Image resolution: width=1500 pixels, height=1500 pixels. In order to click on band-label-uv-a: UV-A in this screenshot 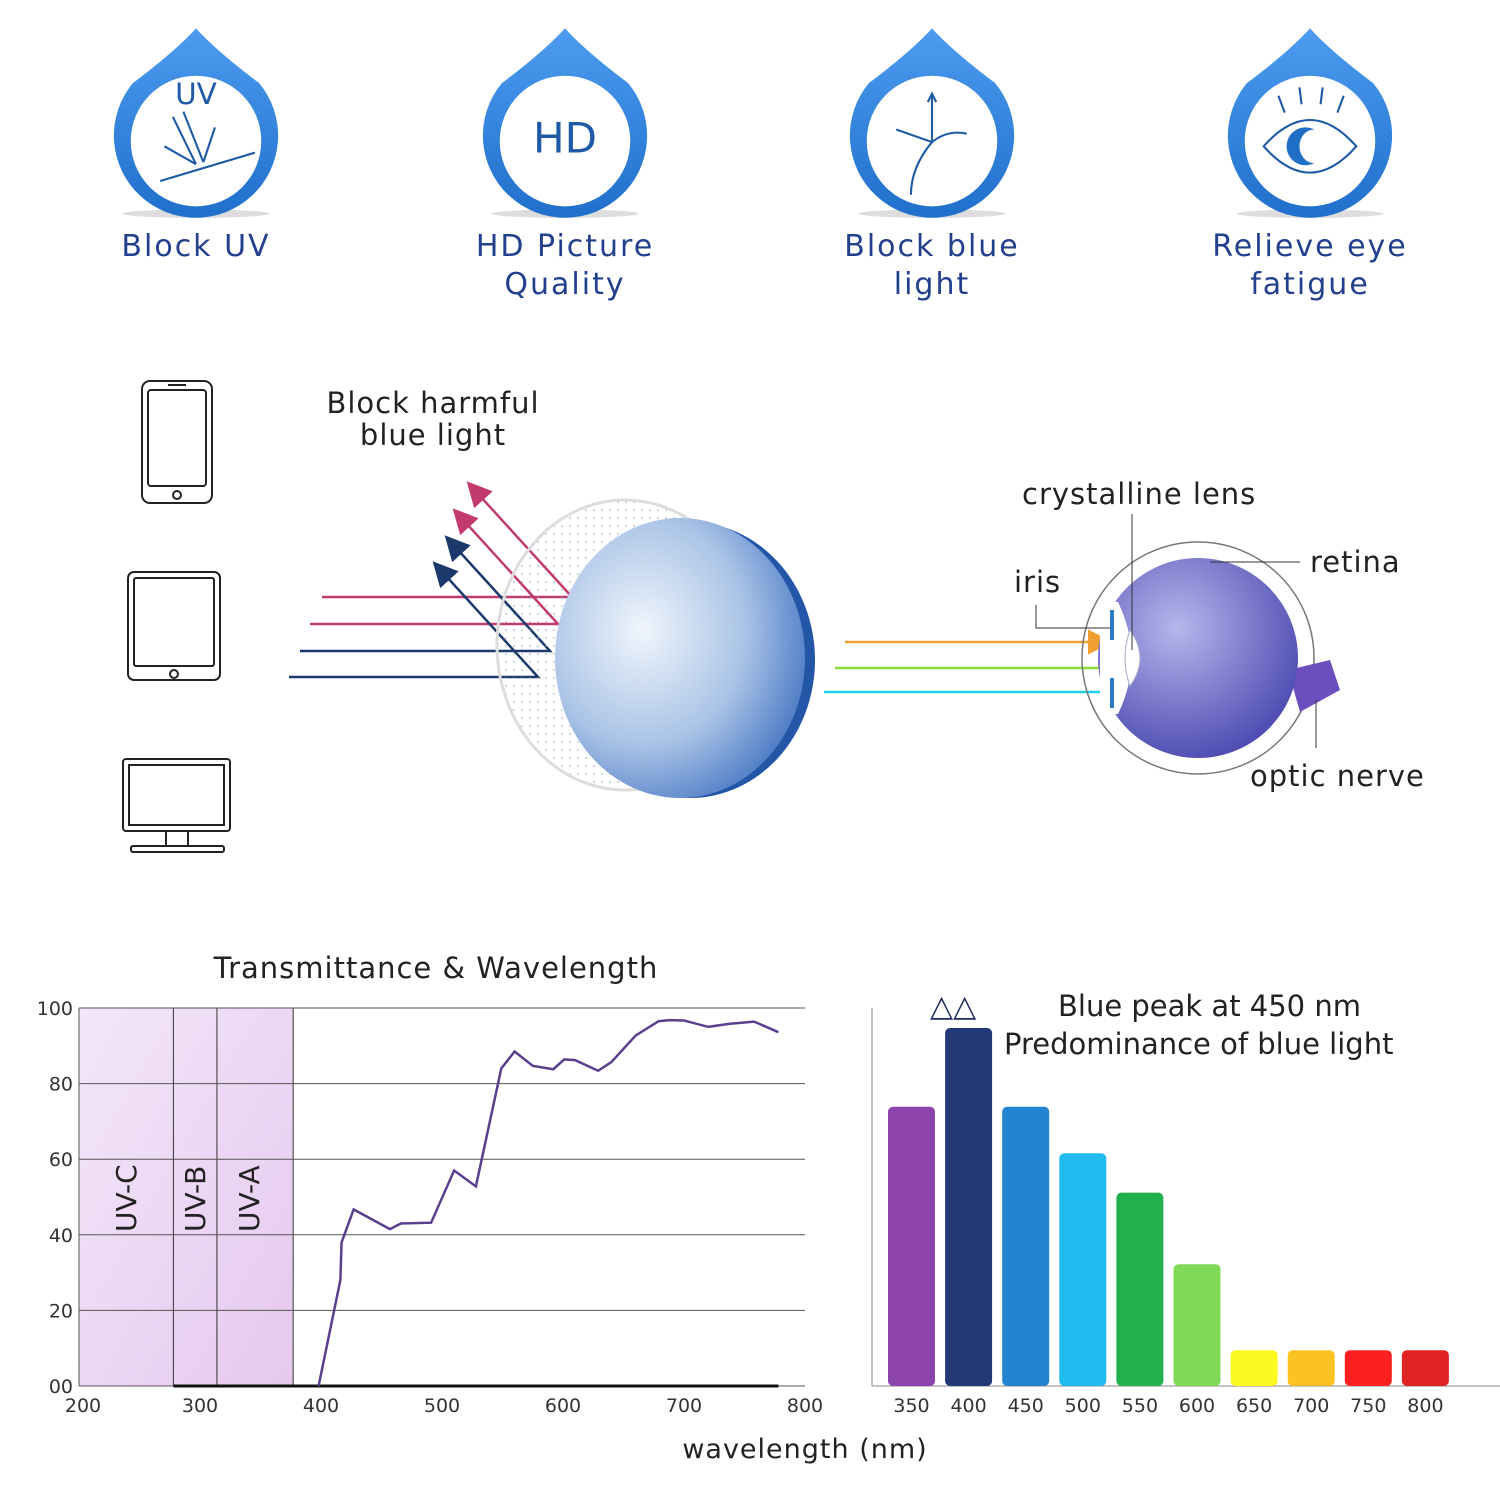, I will do `click(249, 1198)`.